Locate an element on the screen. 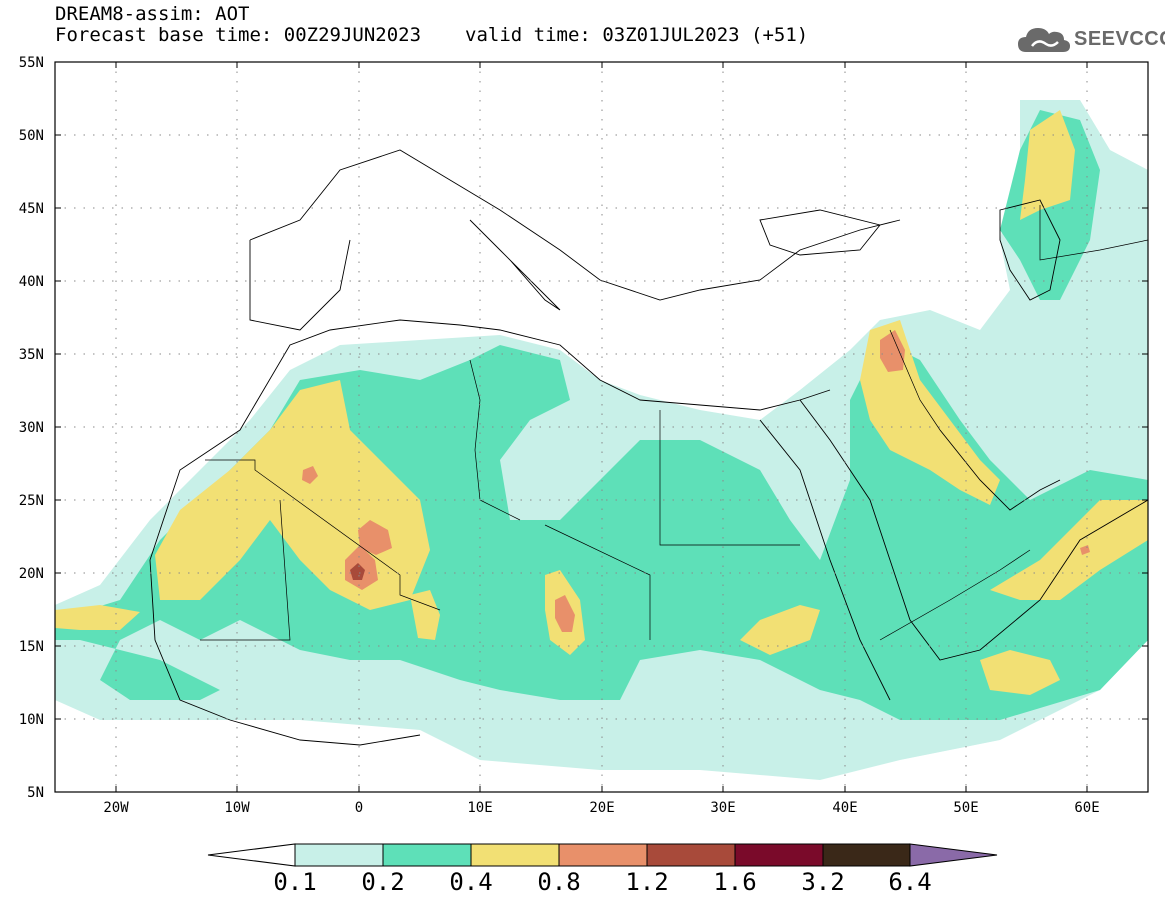  lat-label: 10N is located at coordinates (31, 720).